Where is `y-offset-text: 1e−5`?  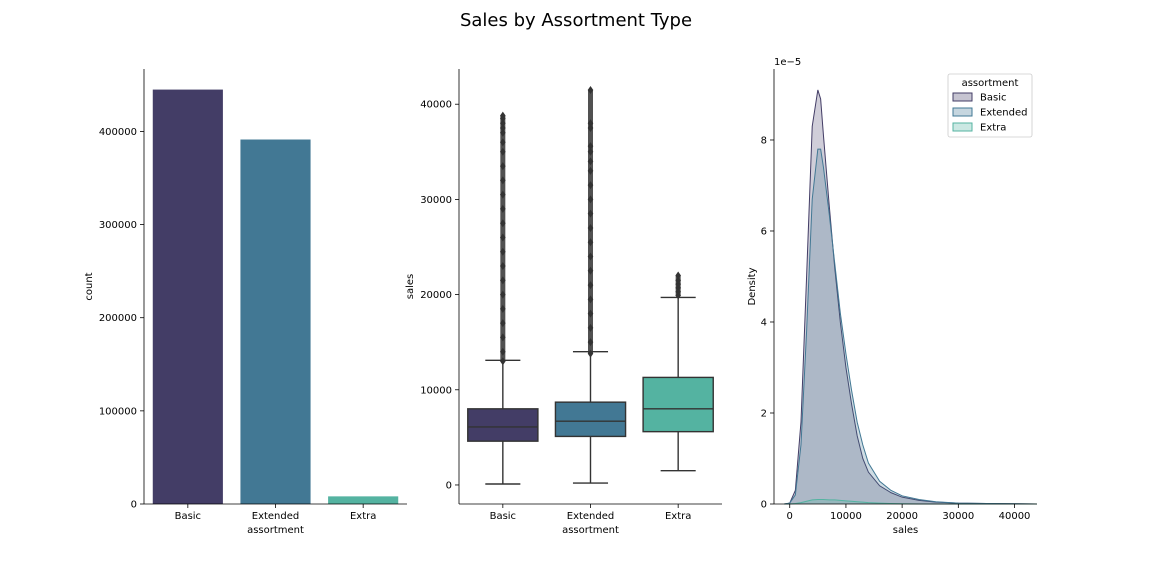
y-offset-text: 1e−5 is located at coordinates (787, 62).